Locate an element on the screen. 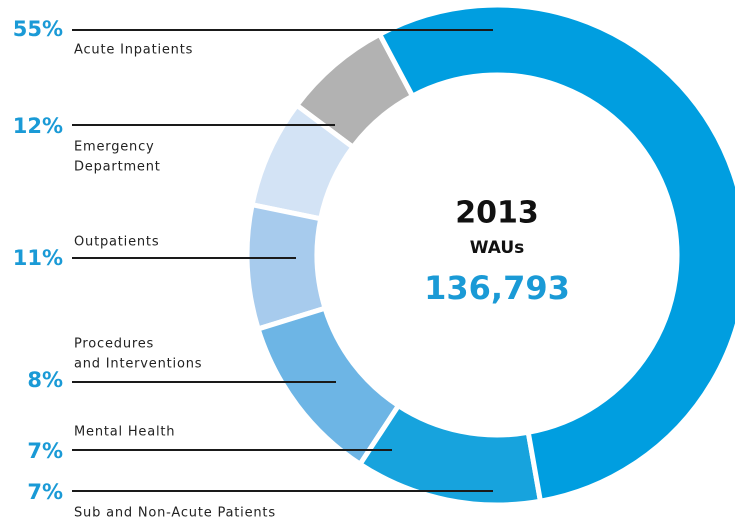 This screenshot has width=735, height=524. center-label: WAUs is located at coordinates (497, 248).